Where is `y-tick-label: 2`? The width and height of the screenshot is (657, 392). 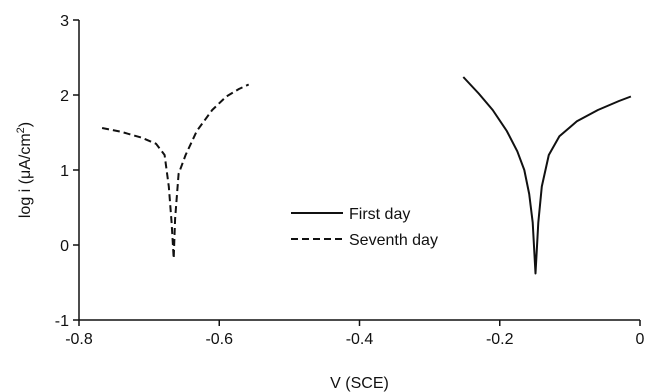 y-tick-label: 2 is located at coordinates (64, 96).